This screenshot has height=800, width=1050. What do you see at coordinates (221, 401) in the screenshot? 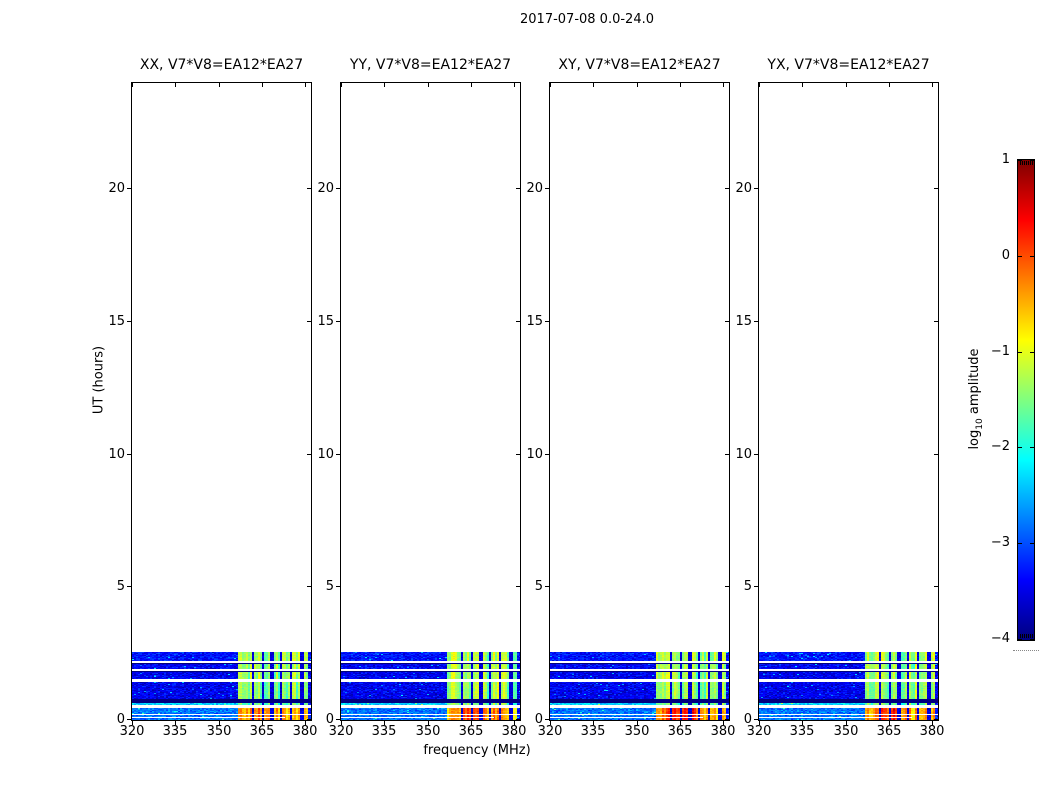
I see `spectrogram-xx` at bounding box center [221, 401].